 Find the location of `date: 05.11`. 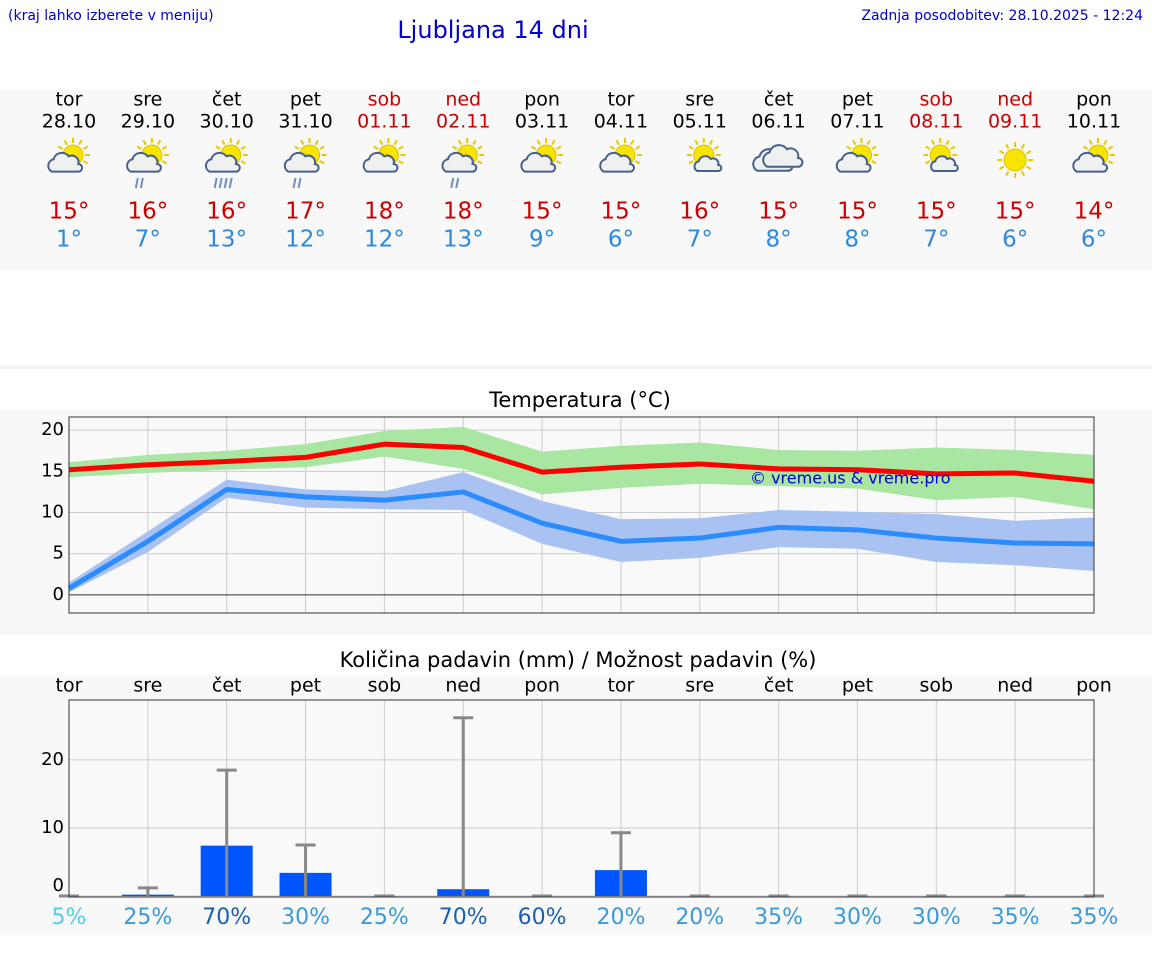

date: 05.11 is located at coordinates (700, 122).